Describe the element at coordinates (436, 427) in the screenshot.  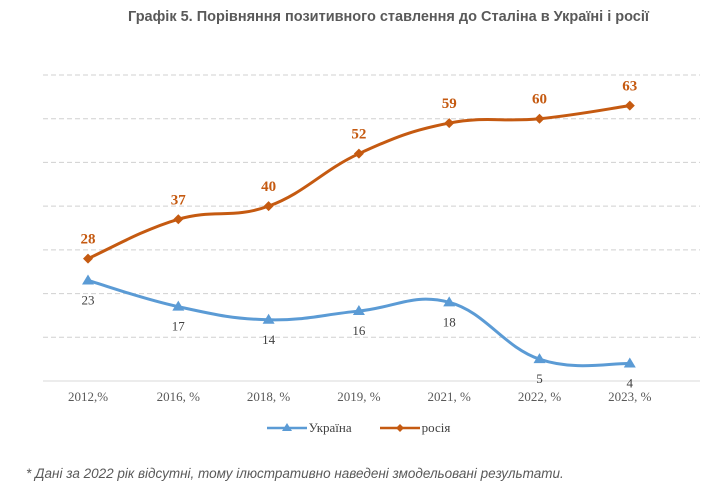
I see `legend-label-russia: росія` at that location.